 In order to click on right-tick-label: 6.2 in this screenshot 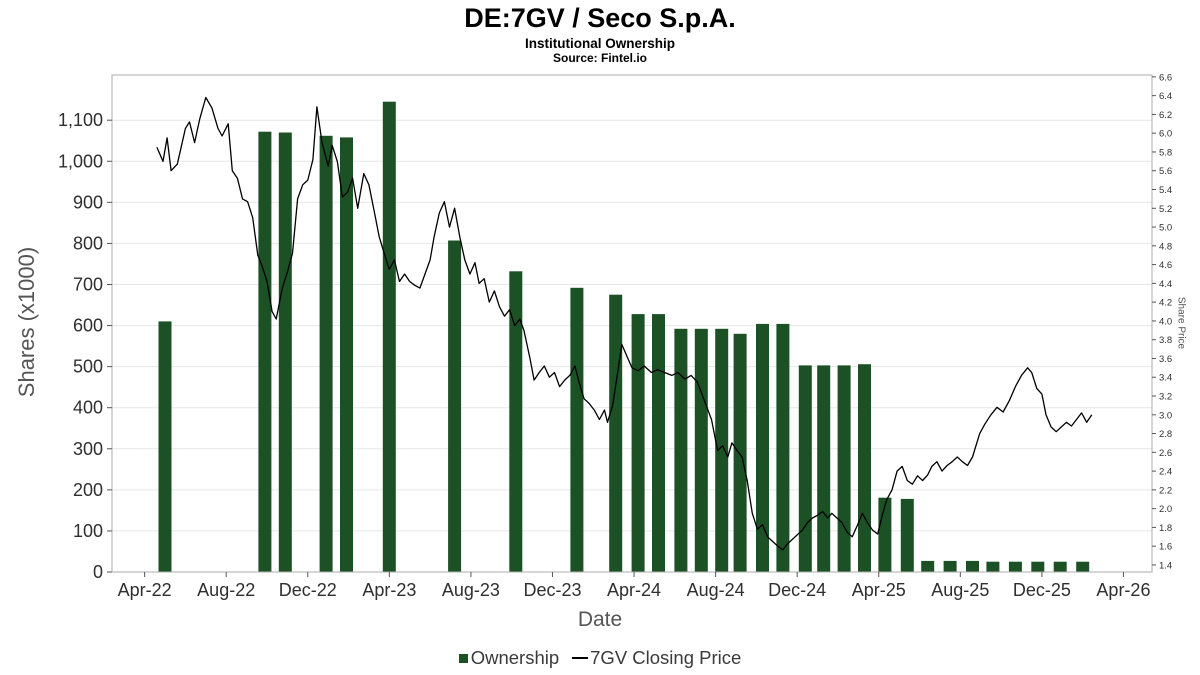, I will do `click(1165, 115)`.